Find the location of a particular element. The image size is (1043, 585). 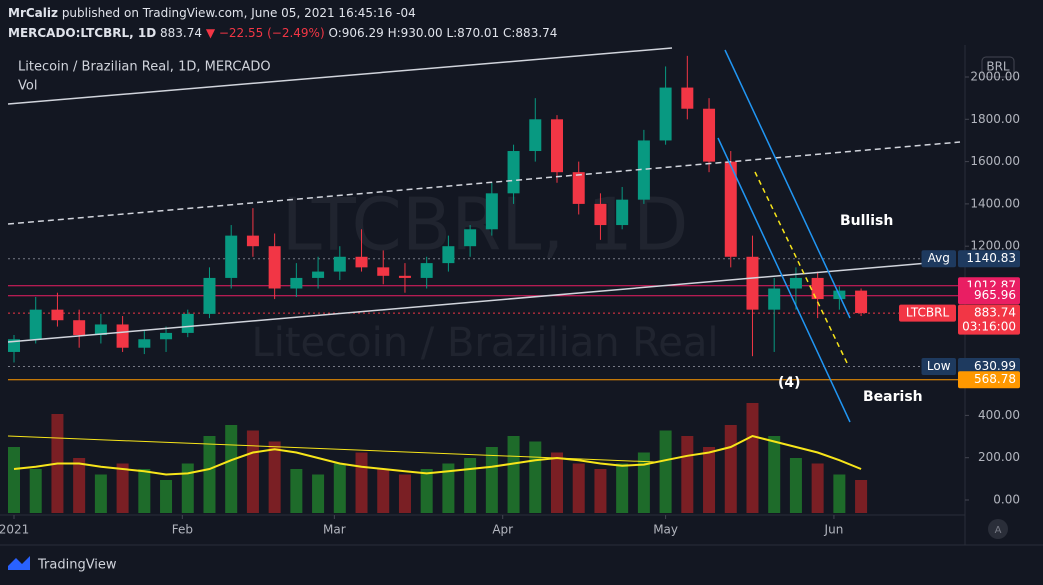

auto-scale-button is located at coordinates (998, 529).